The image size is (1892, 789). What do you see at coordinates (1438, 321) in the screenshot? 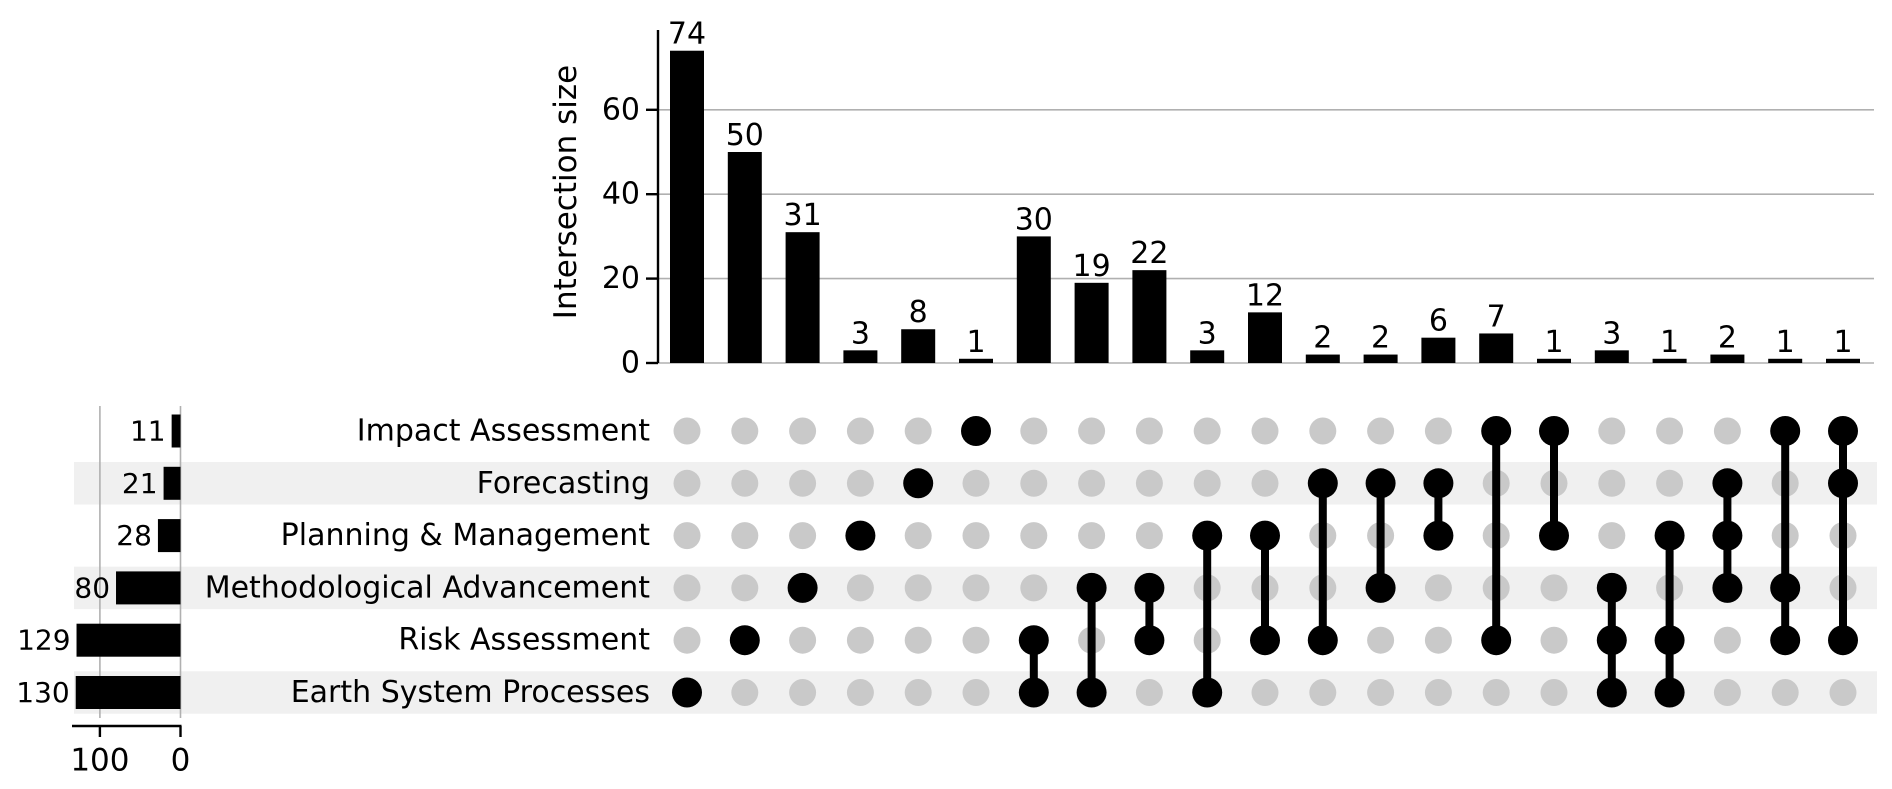
I see `intersection-bar-label: 6` at bounding box center [1438, 321].